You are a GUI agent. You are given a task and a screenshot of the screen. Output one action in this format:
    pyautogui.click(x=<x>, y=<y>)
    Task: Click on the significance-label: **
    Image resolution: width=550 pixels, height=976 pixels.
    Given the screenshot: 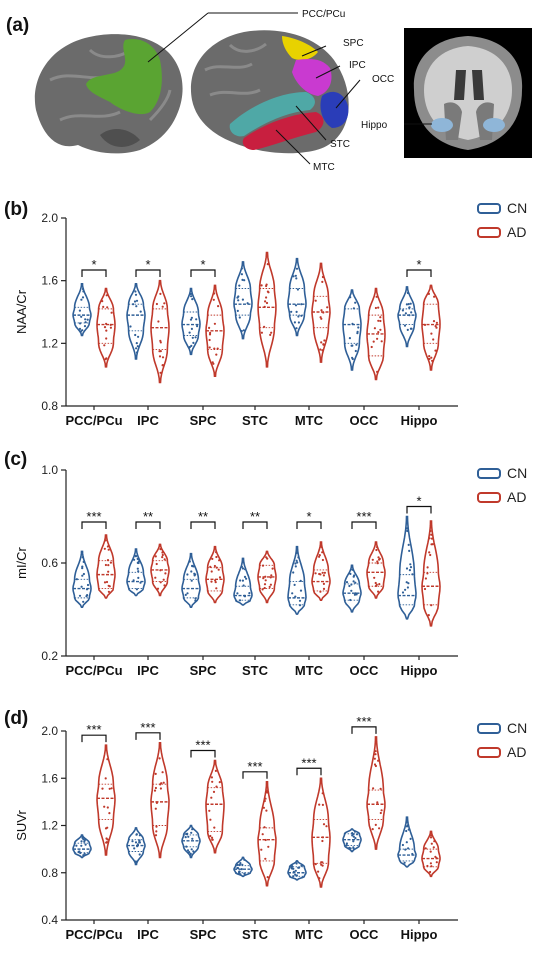 What is the action you would take?
    pyautogui.click(x=255, y=516)
    